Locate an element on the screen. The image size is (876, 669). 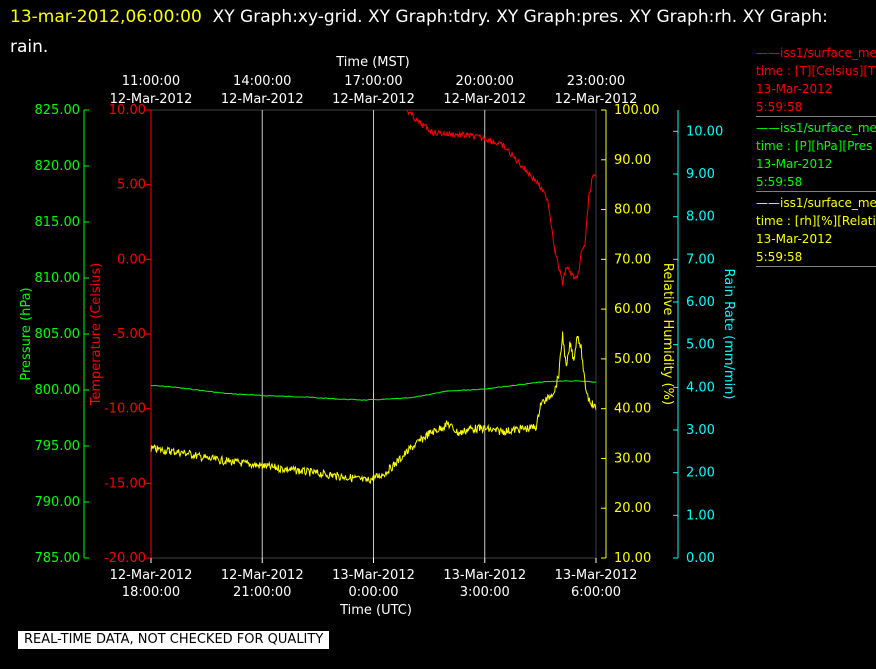
rain-tick-label: 4.00 is located at coordinates (700, 387).